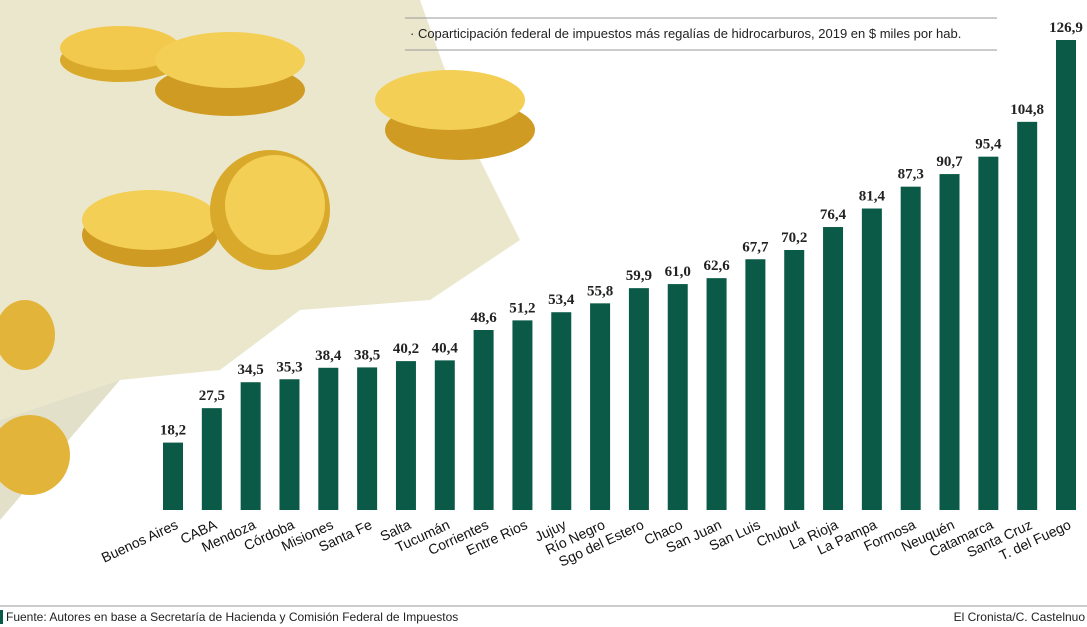  What do you see at coordinates (1, 617) in the screenshot?
I see `footer-accent` at bounding box center [1, 617].